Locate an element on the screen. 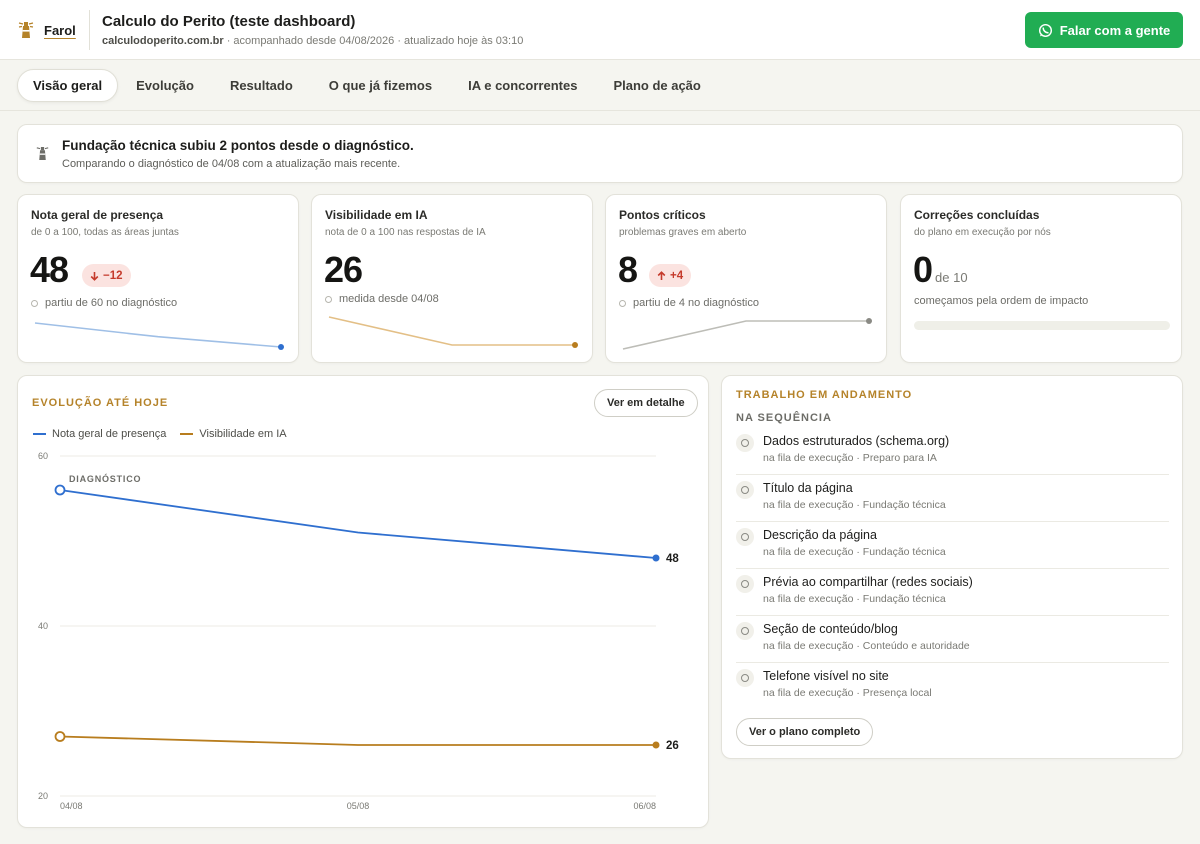 The image size is (1200, 844). tab-visao-geral: Visão geral is located at coordinates (68, 85).